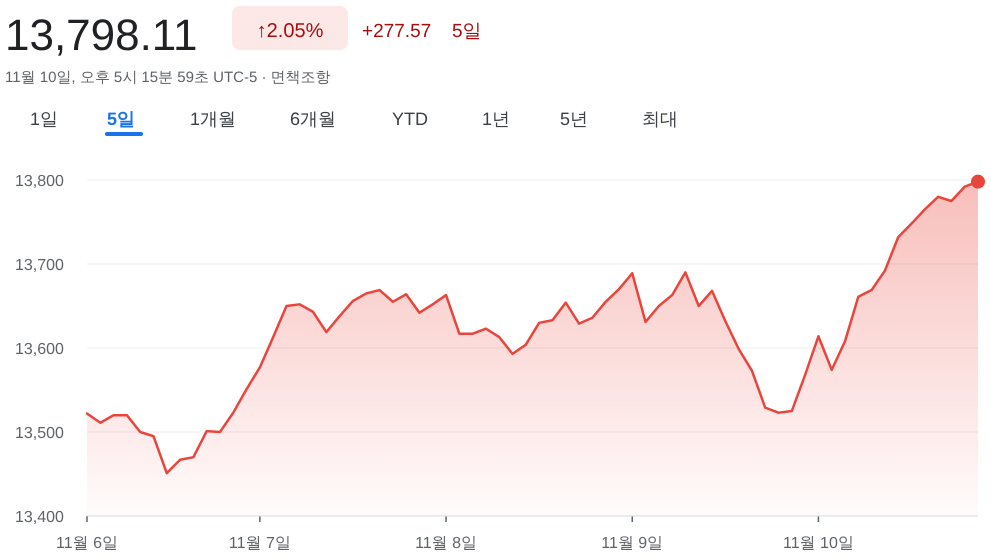 This screenshot has height=557, width=991. What do you see at coordinates (410, 119) in the screenshot?
I see `text: YTD` at bounding box center [410, 119].